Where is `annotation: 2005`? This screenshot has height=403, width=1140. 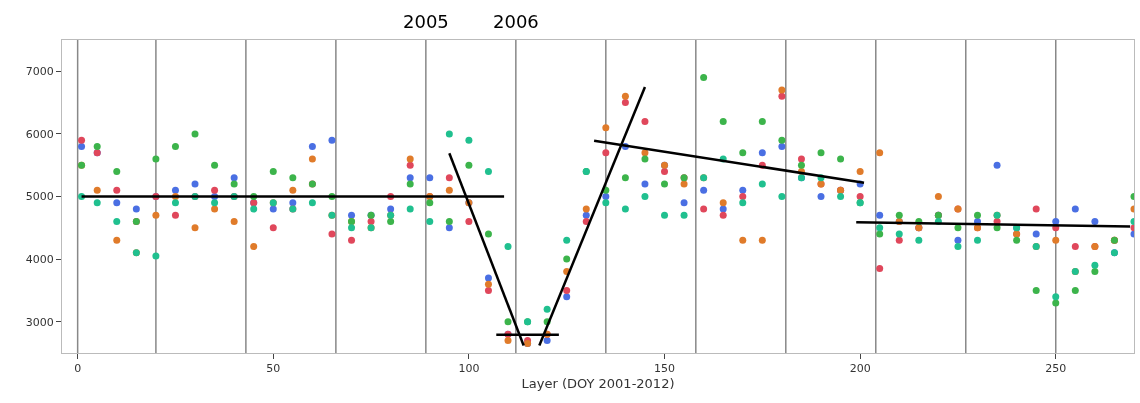
annotation: 2005 is located at coordinates (426, 21).